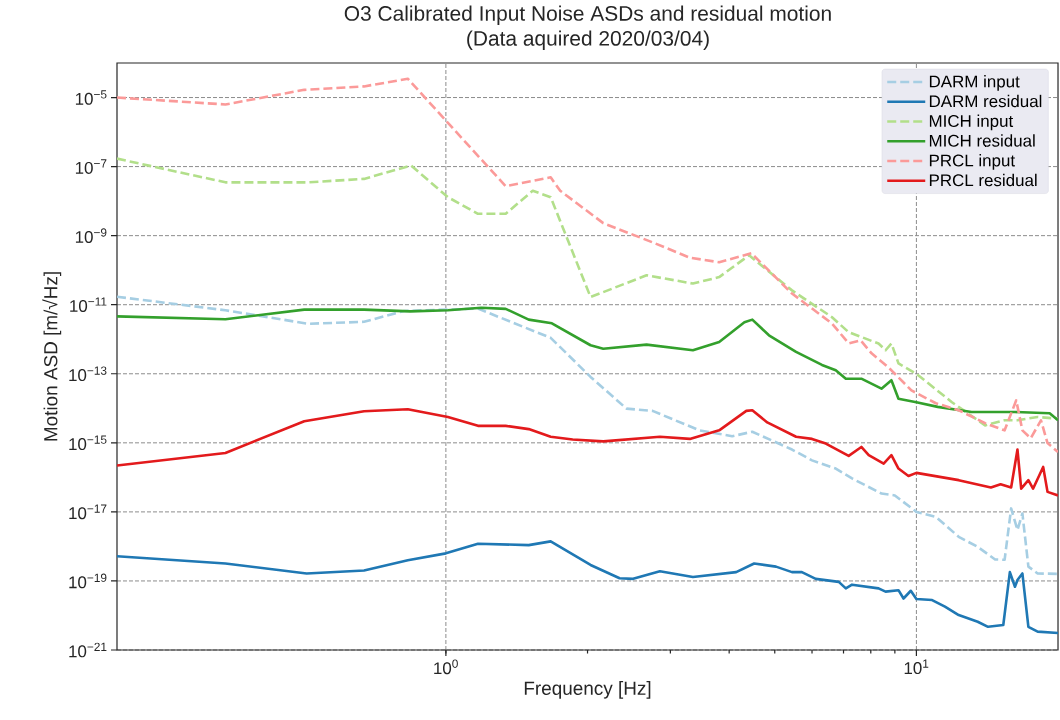 Image resolution: width=1060 pixels, height=720 pixels. I want to click on y-tick-label: 10$^{−15}$, so click(88, 443).